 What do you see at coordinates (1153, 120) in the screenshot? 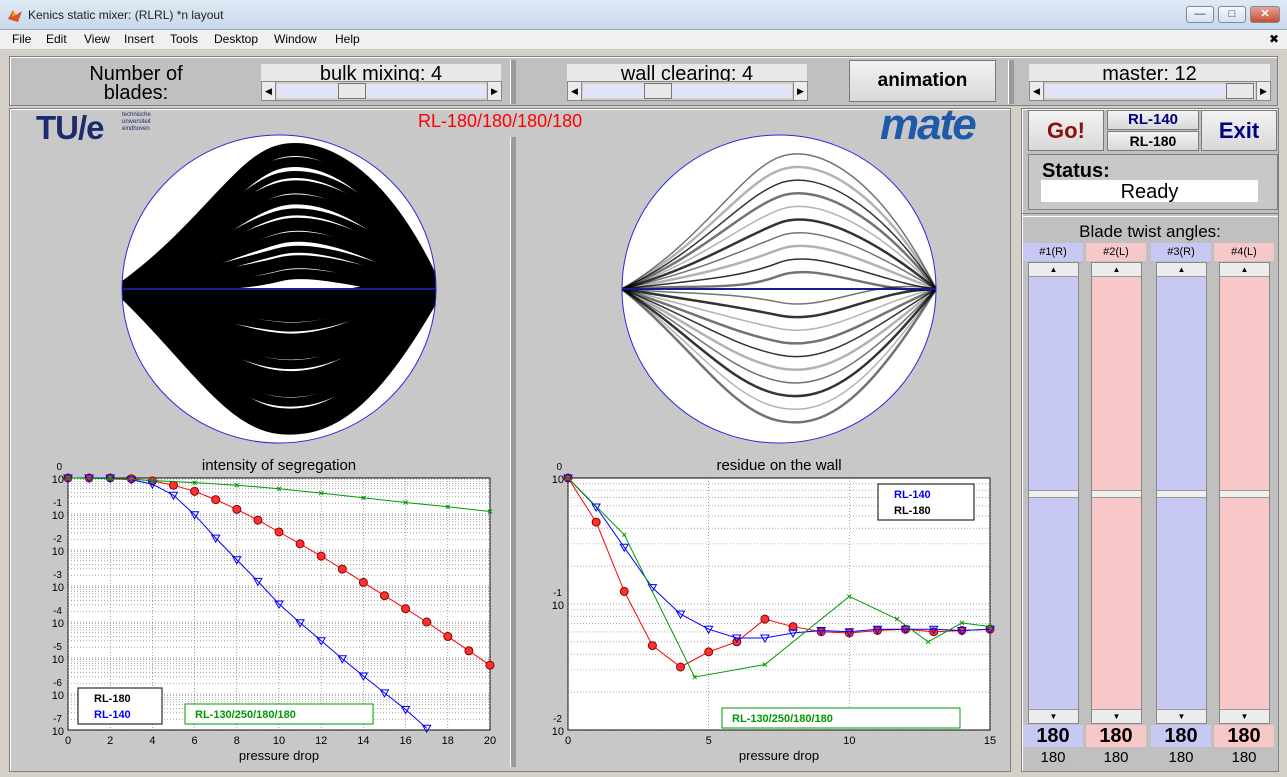
I see `rl140-button: RL-140` at bounding box center [1153, 120].